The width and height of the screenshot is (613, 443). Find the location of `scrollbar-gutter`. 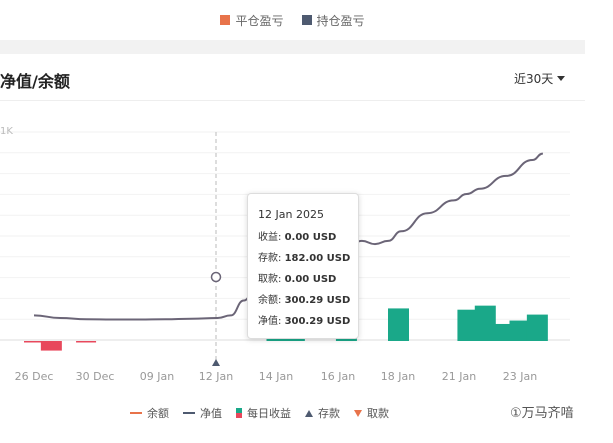

scrollbar-gutter is located at coordinates (599, 221).